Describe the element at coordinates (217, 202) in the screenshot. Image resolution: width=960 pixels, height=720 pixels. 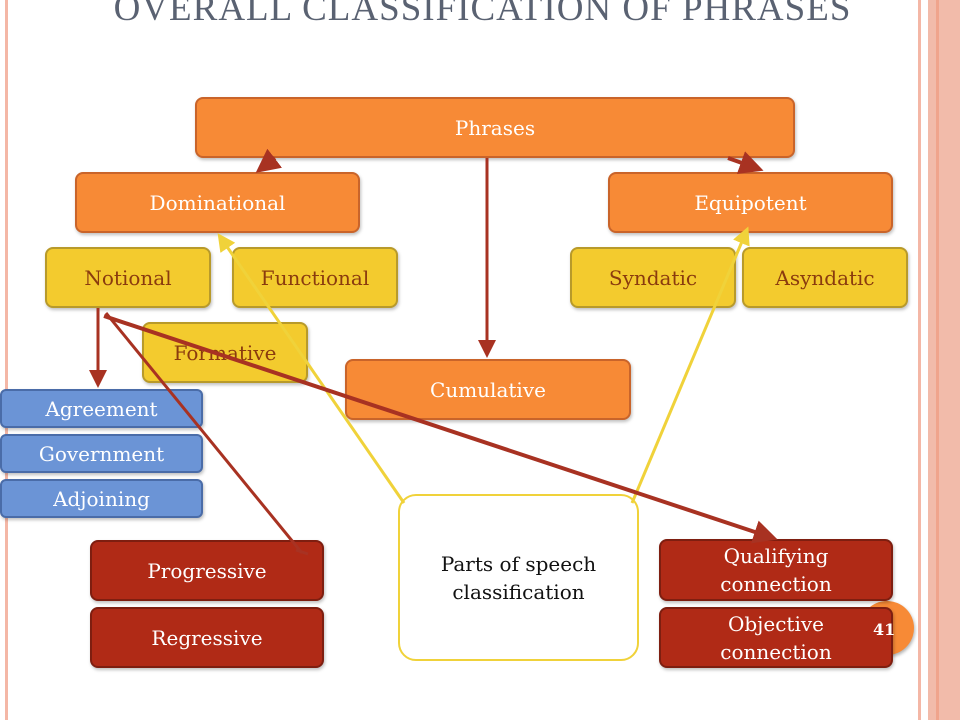
I see `node-dominational: Dominational` at that location.